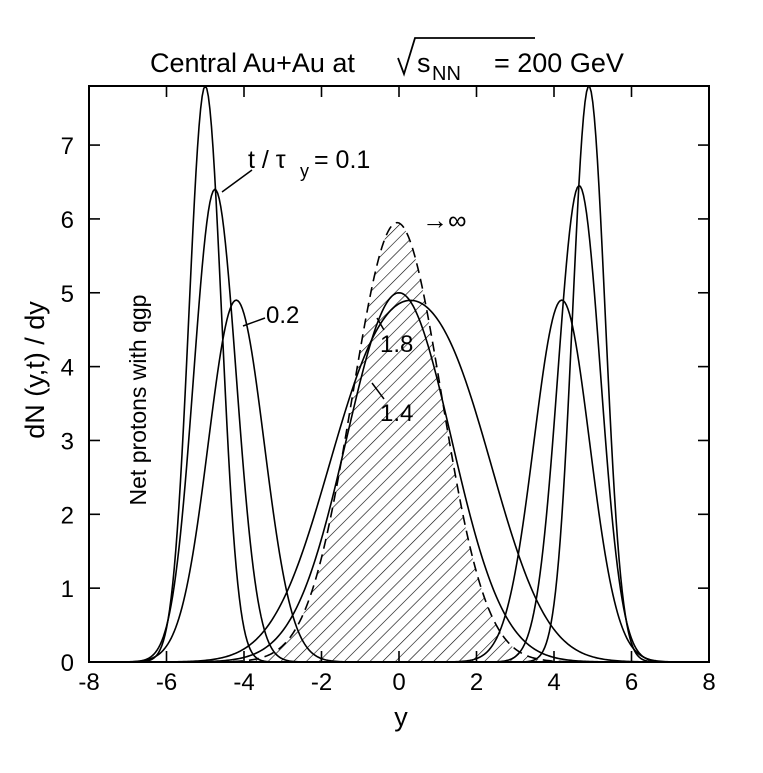 The width and height of the screenshot is (763, 773). What do you see at coordinates (631, 682) in the screenshot?
I see `x-tick-label: 6` at bounding box center [631, 682].